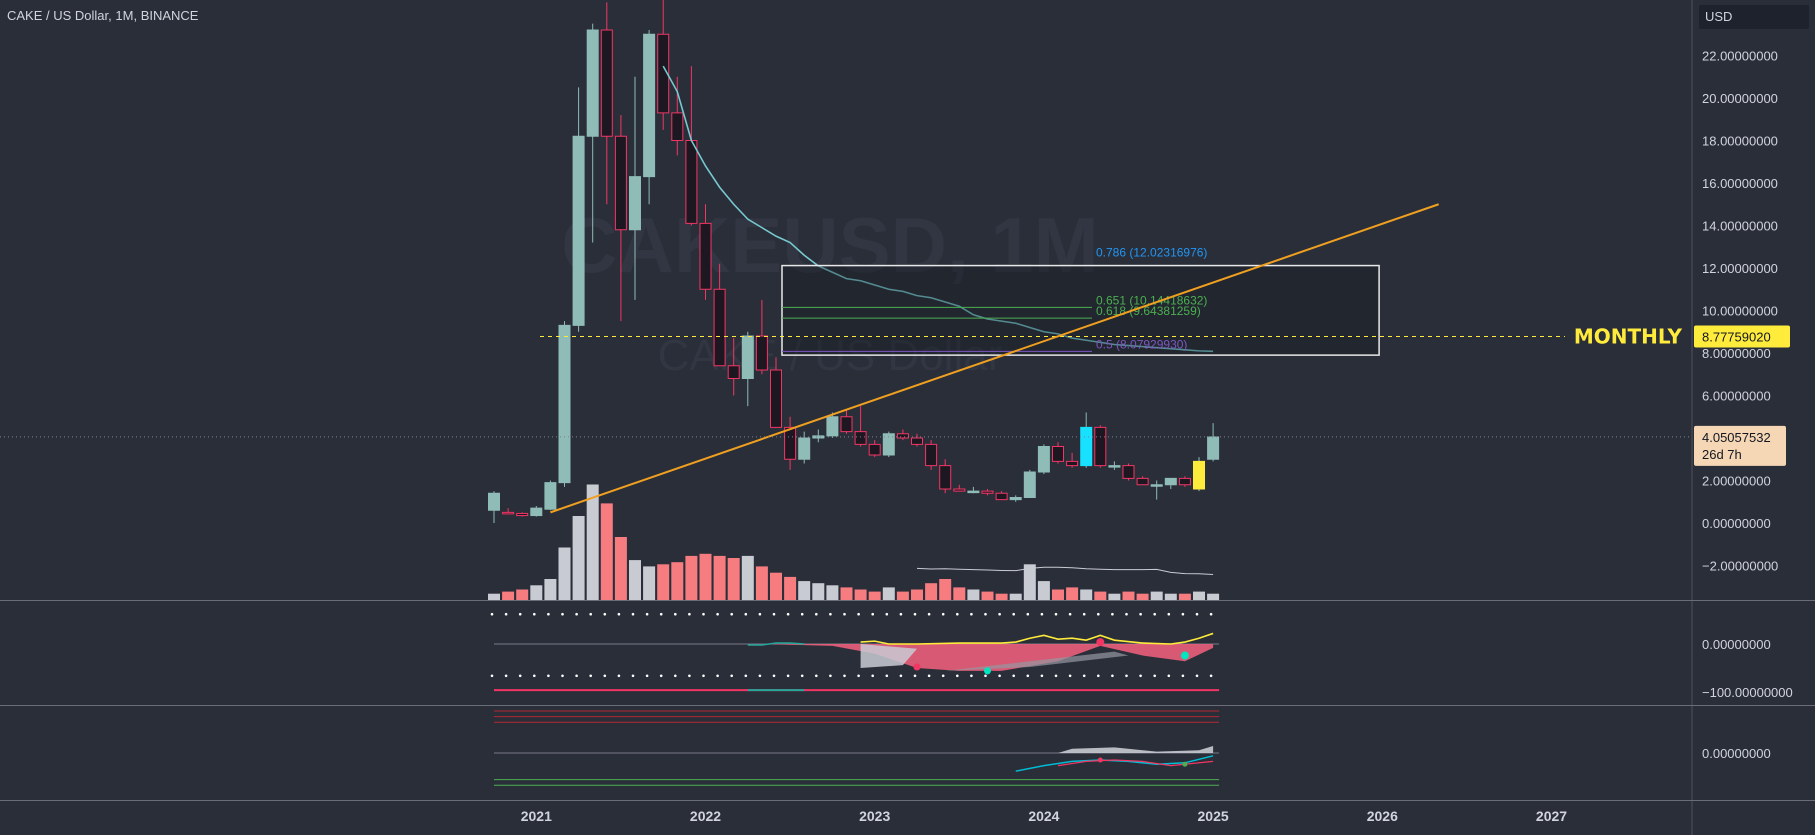 This screenshot has height=835, width=1815. Describe the element at coordinates (169, 15) in the screenshot. I see `symbol-exchange: BINANCE` at that location.